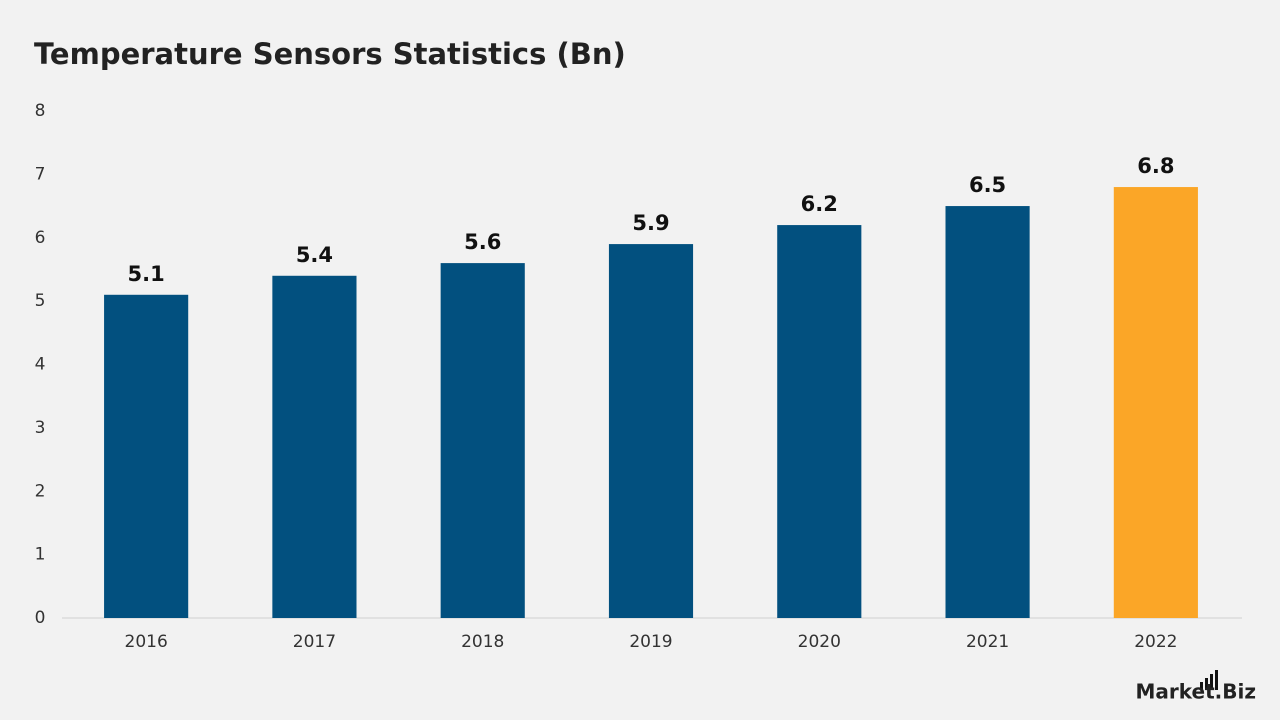 The width and height of the screenshot is (1280, 720). What do you see at coordinates (40, 301) in the screenshot?
I see `y-tick-label: 5` at bounding box center [40, 301].